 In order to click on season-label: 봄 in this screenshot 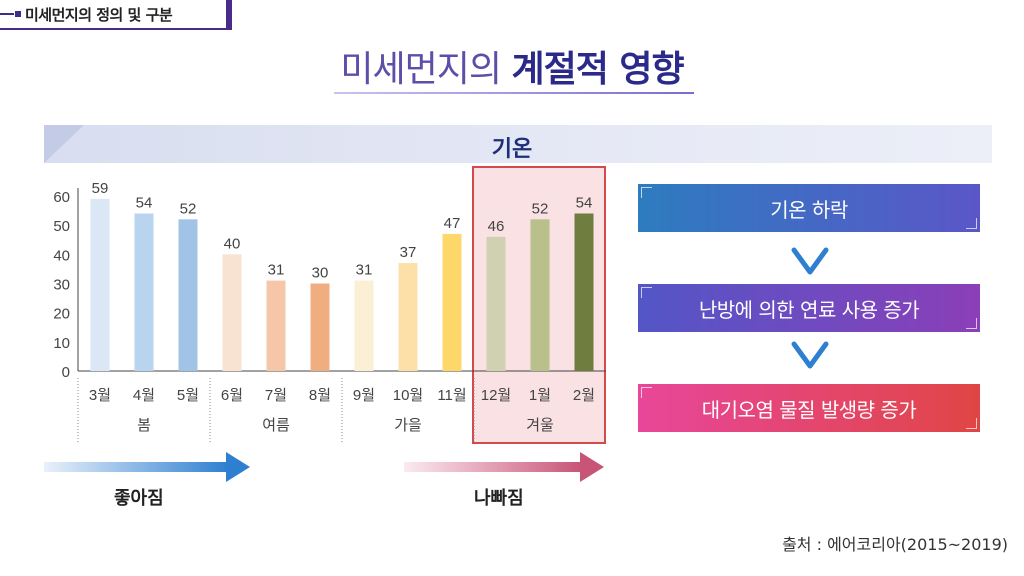, I will do `click(144, 425)`.